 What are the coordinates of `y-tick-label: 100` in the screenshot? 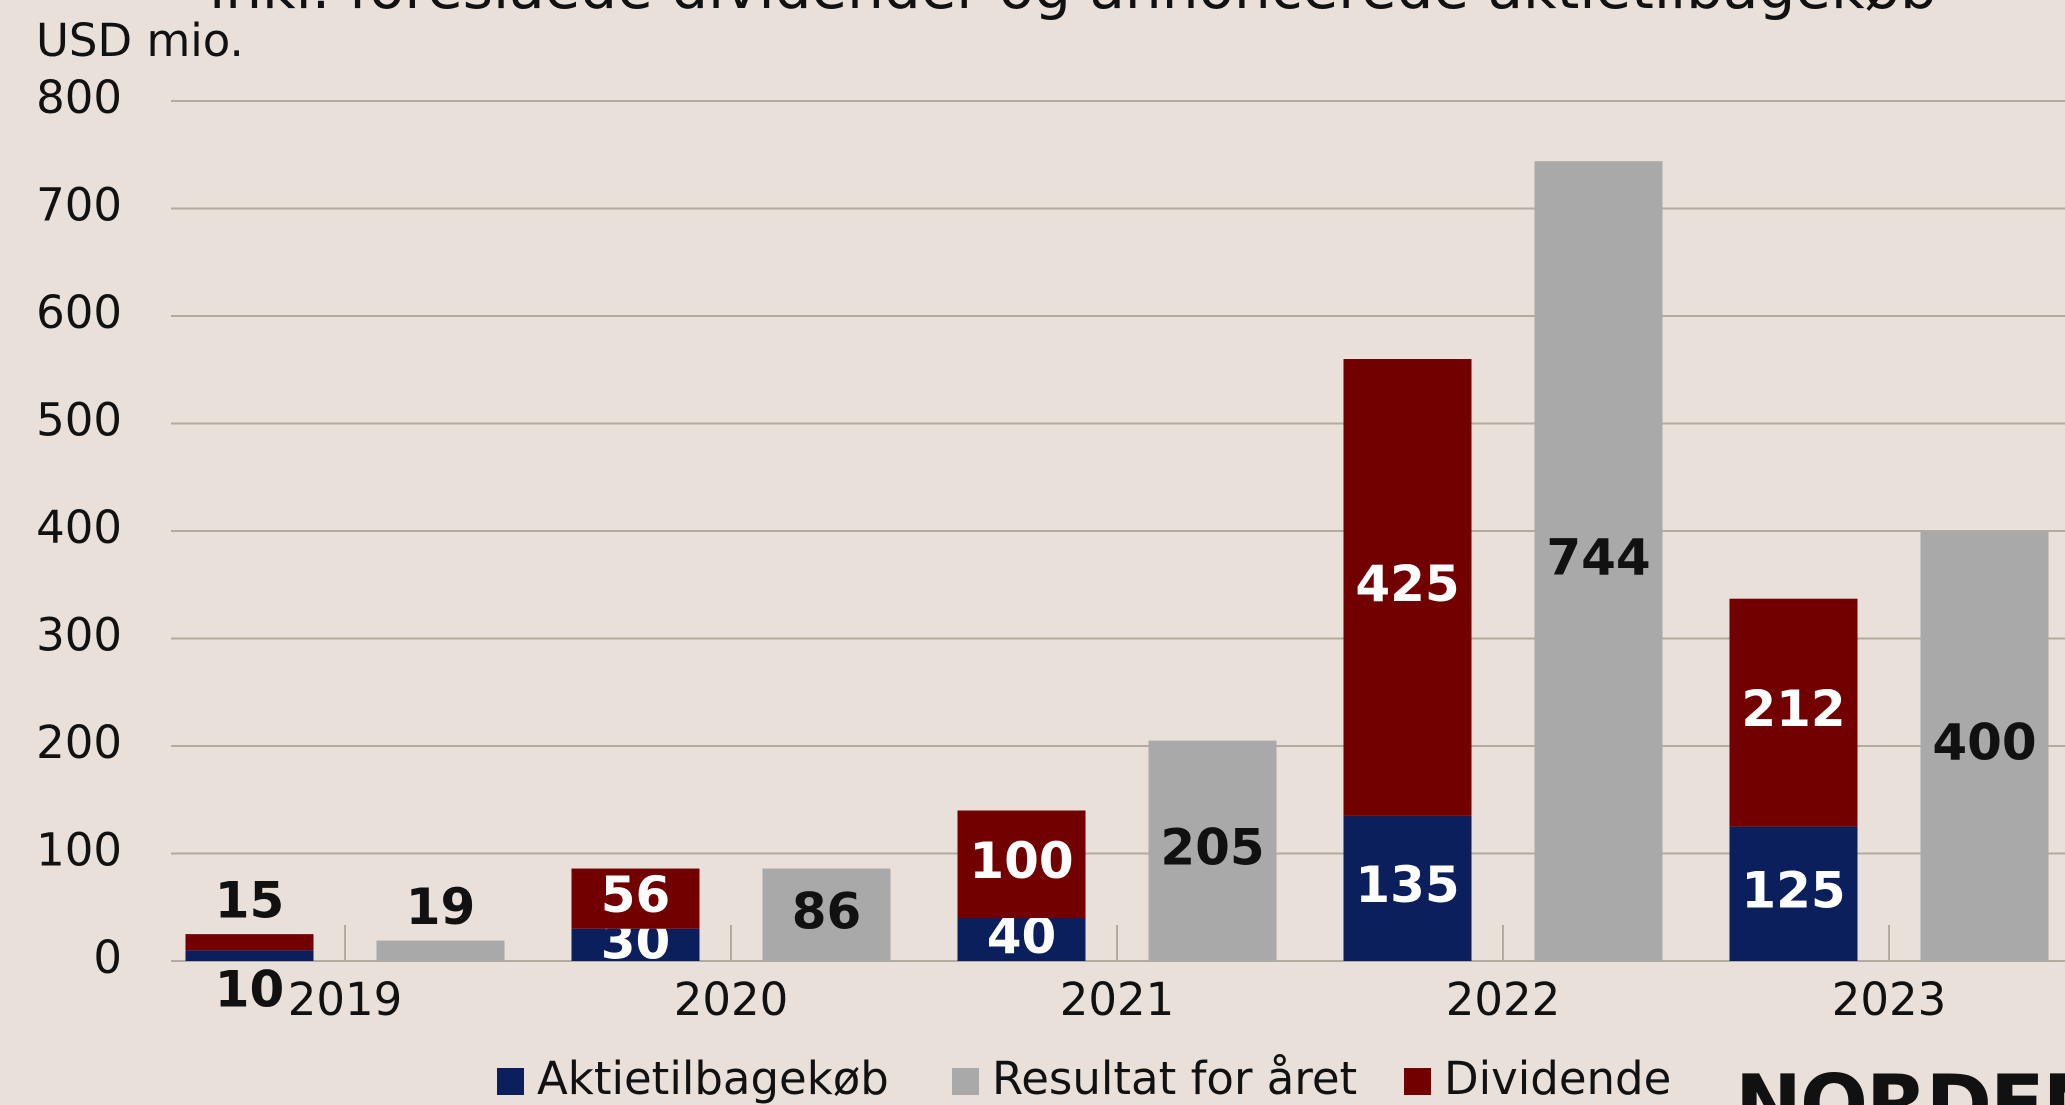 It's located at (79, 850).